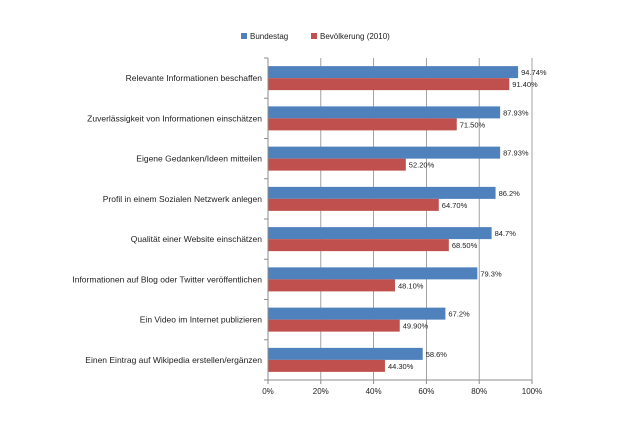 This screenshot has height=442, width=638. I want to click on data-label: 91.40%, so click(525, 84).